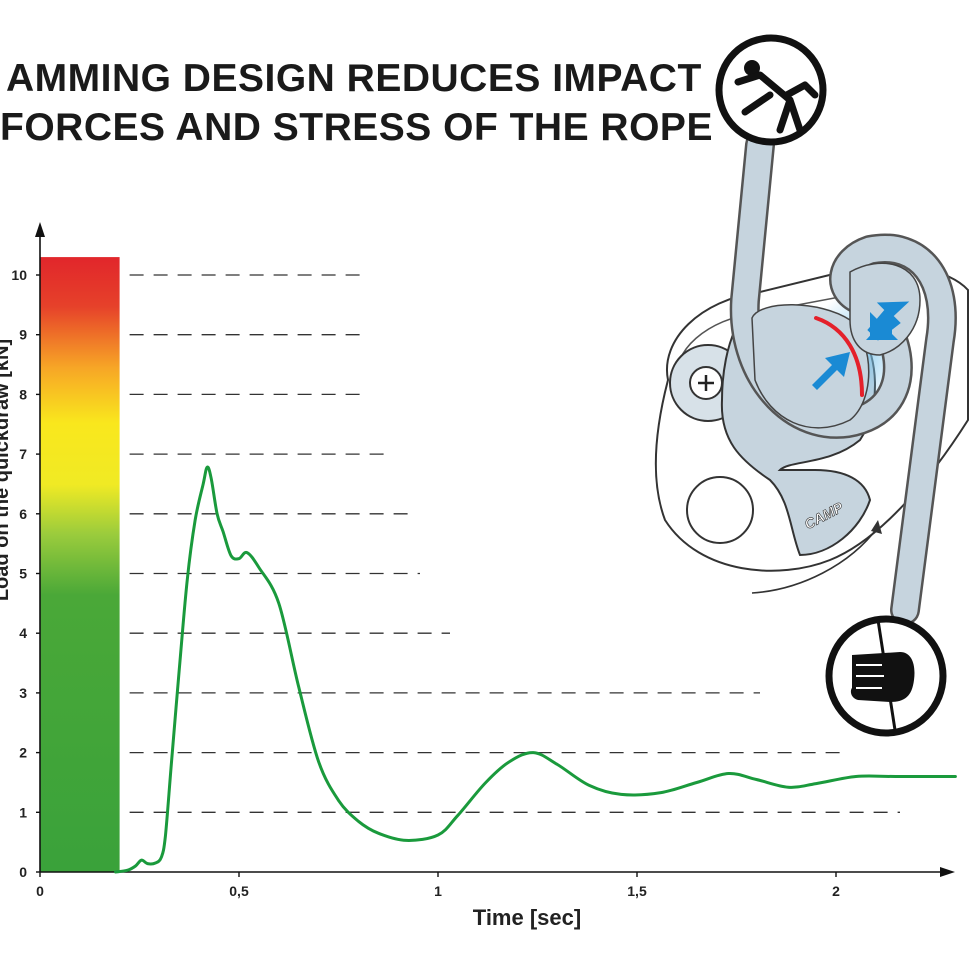 The width and height of the screenshot is (970, 970). Describe the element at coordinates (23, 693) in the screenshot. I see `y-tick-label: 3` at that location.